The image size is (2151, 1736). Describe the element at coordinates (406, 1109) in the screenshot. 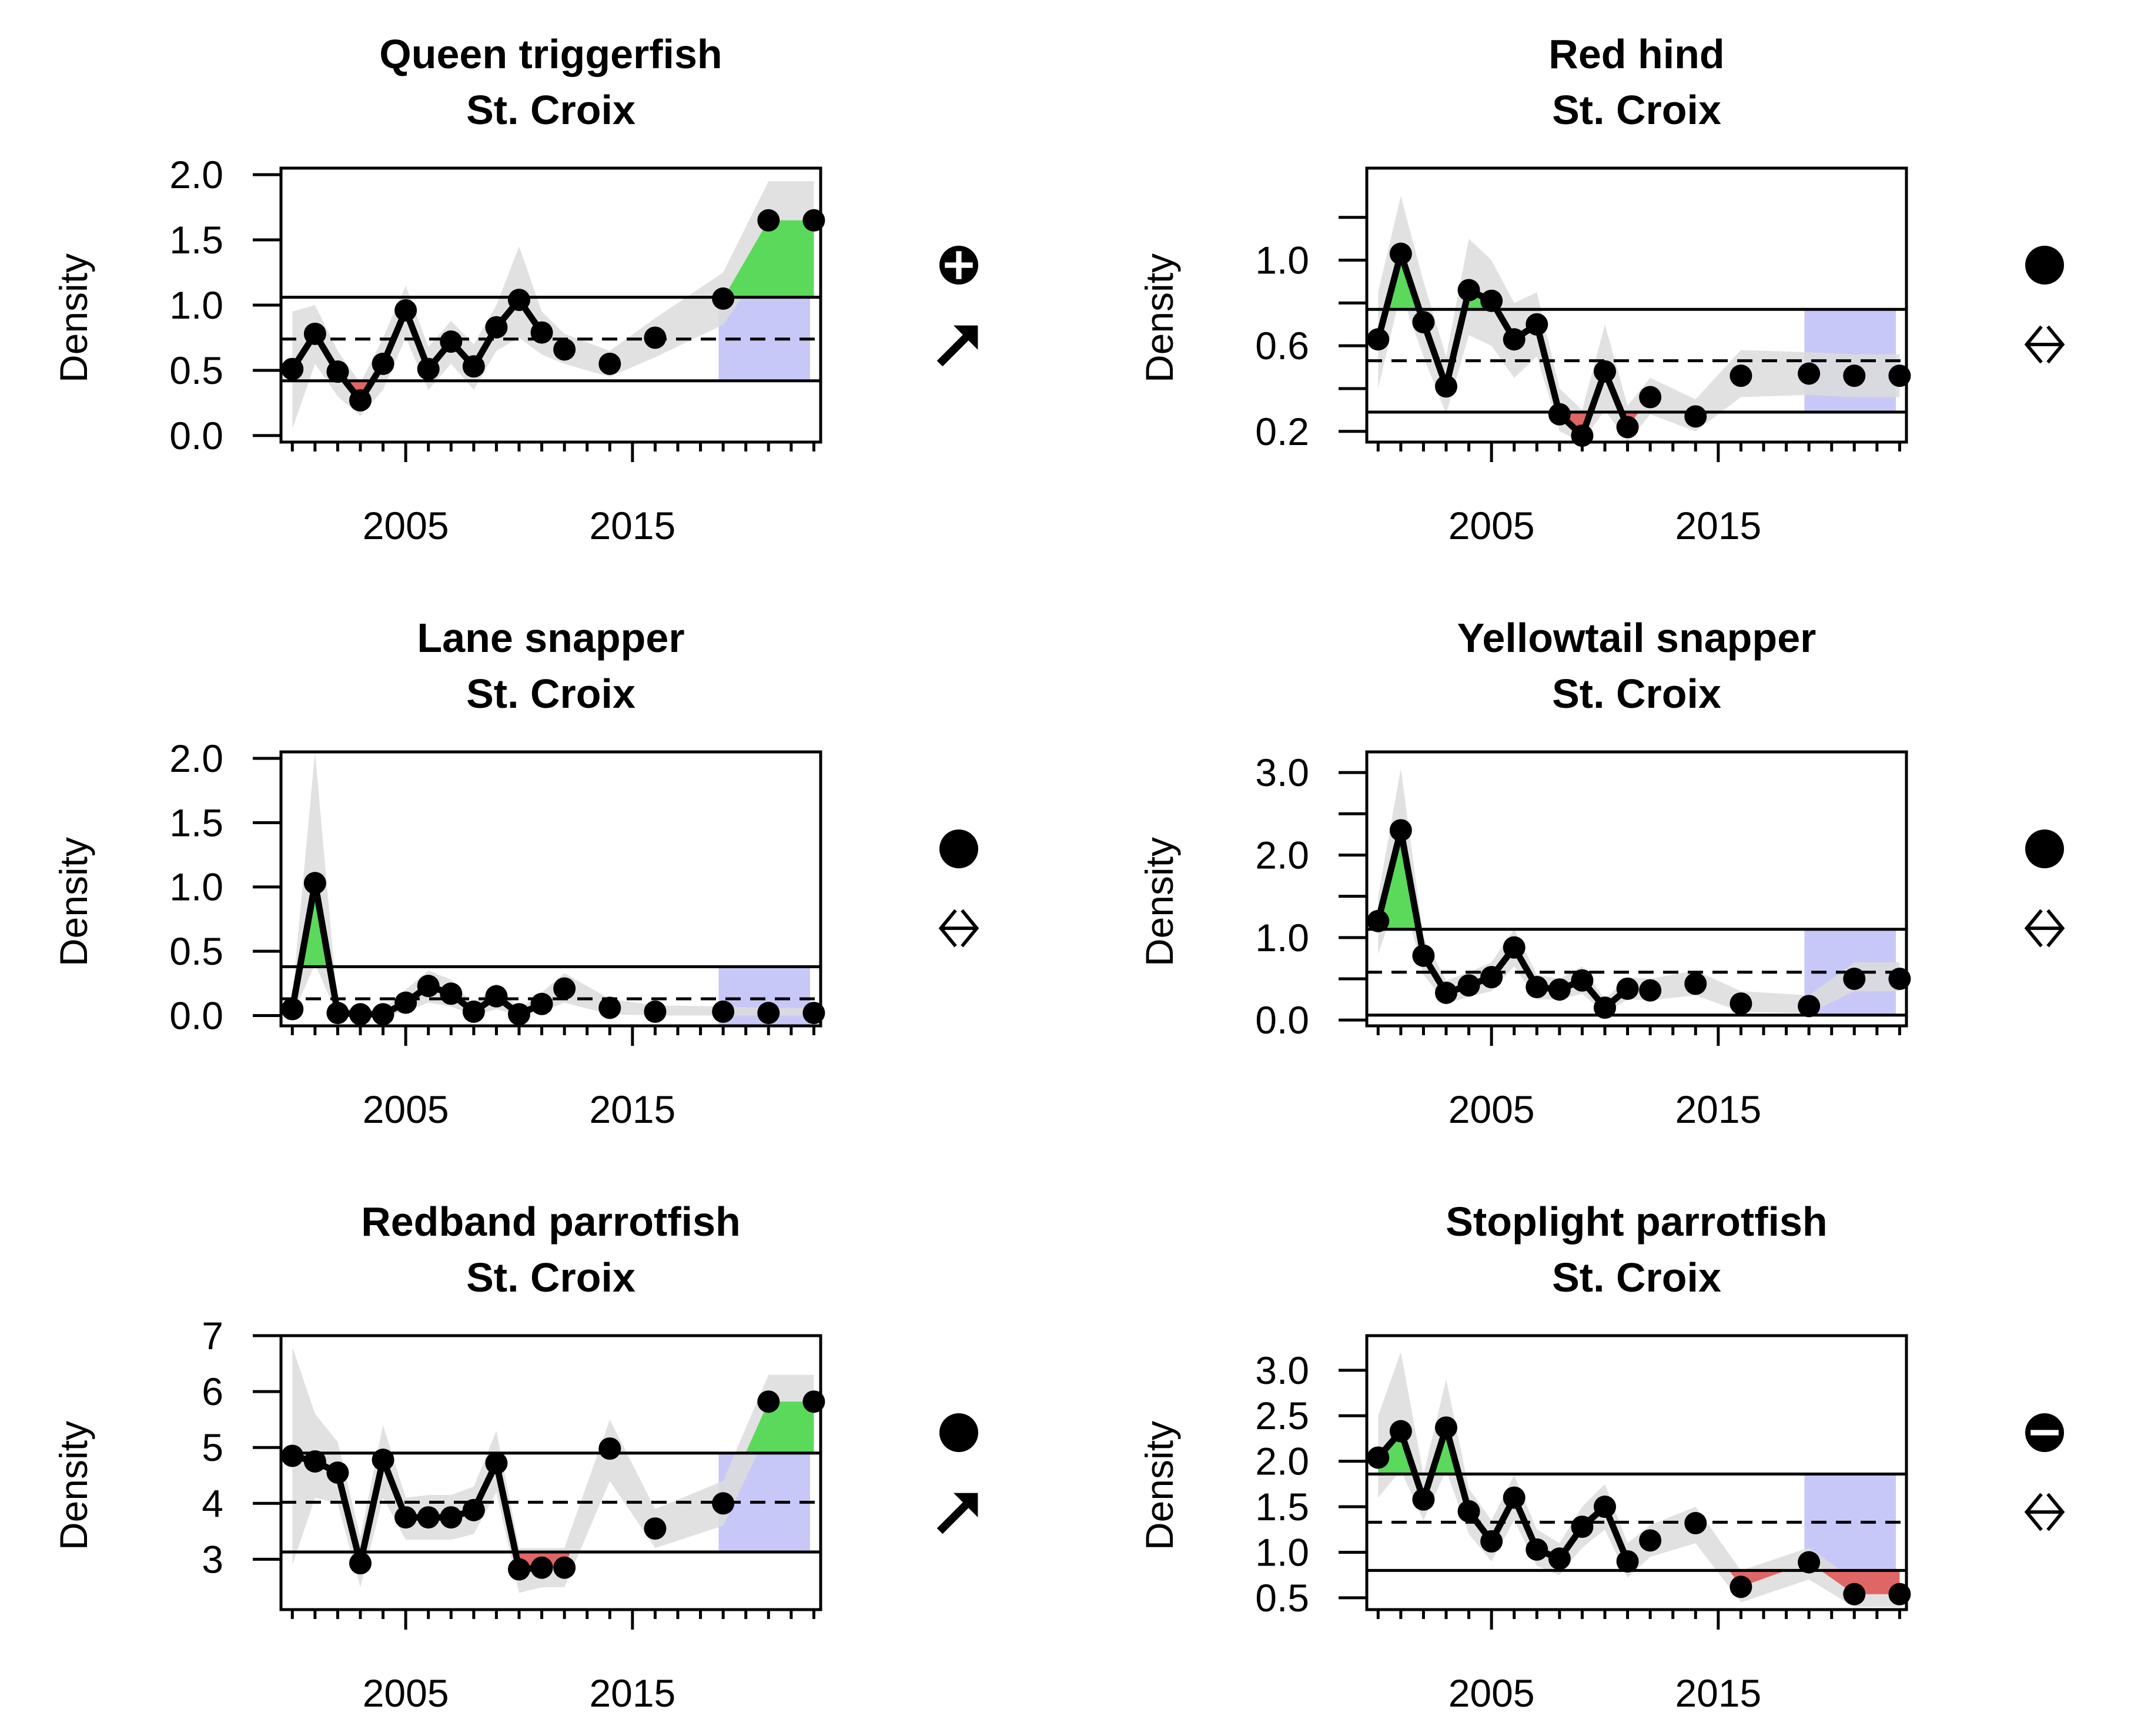

I see `x-tick-label: 2005` at that location.